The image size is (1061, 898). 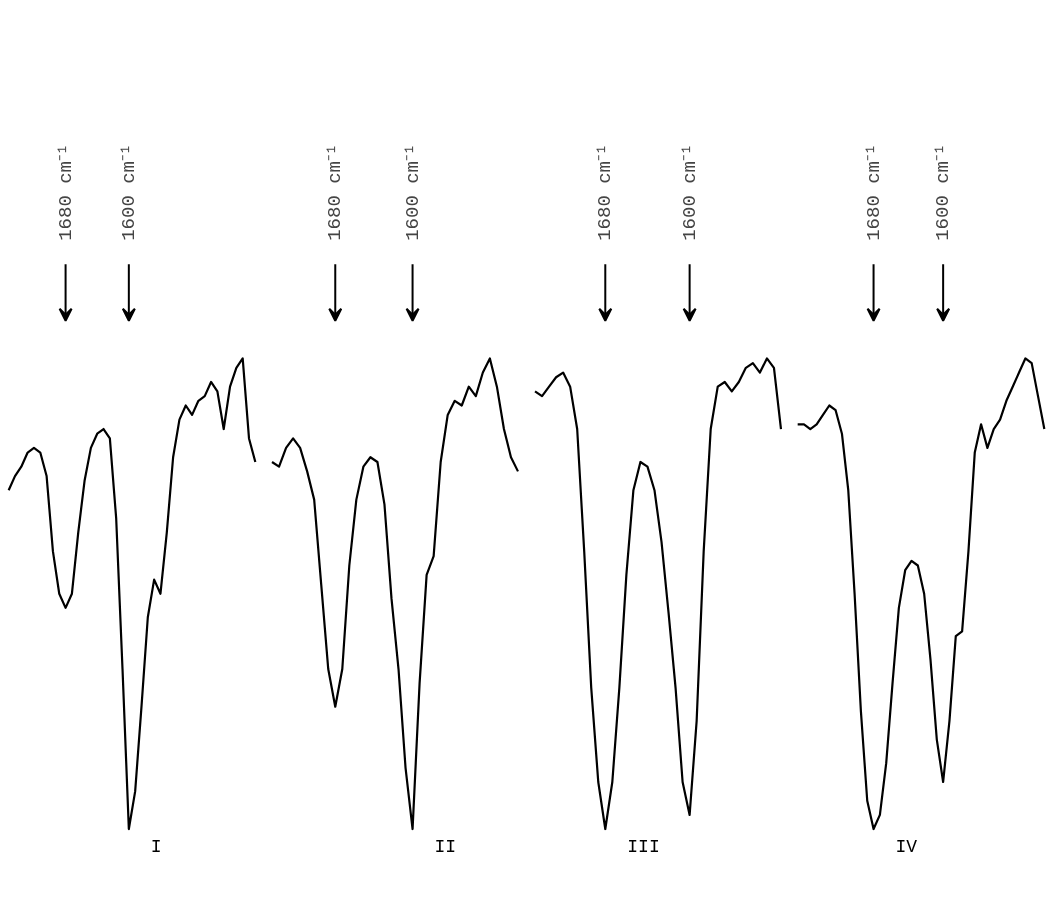 What do you see at coordinates (445, 847) in the screenshot?
I see `series-label: II` at bounding box center [445, 847].